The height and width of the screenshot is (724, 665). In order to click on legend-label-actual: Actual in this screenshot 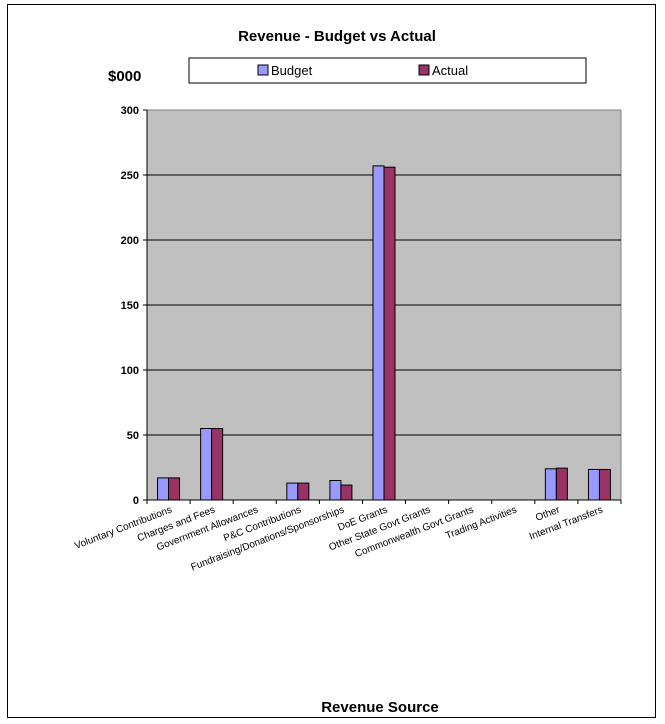, I will do `click(450, 70)`.